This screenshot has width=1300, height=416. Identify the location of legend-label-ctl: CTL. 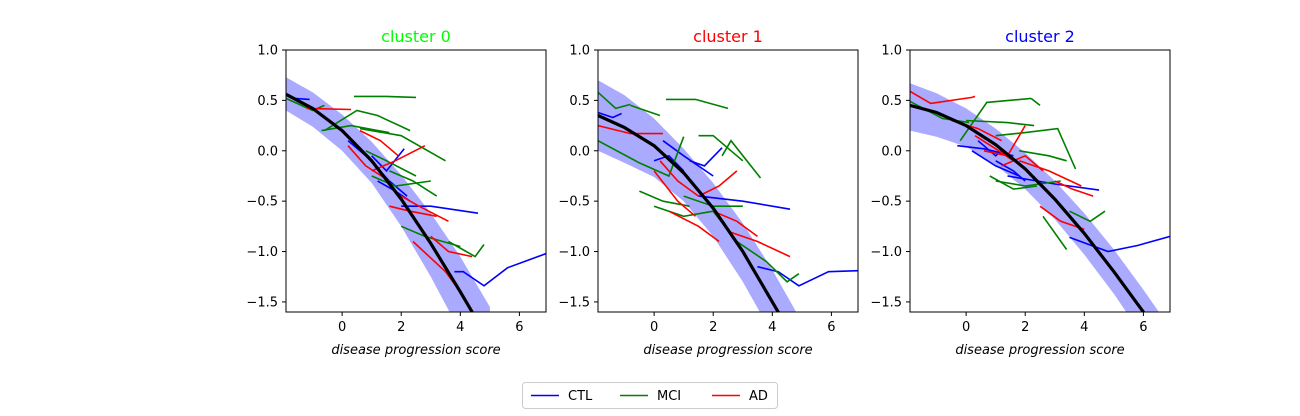
(580, 396).